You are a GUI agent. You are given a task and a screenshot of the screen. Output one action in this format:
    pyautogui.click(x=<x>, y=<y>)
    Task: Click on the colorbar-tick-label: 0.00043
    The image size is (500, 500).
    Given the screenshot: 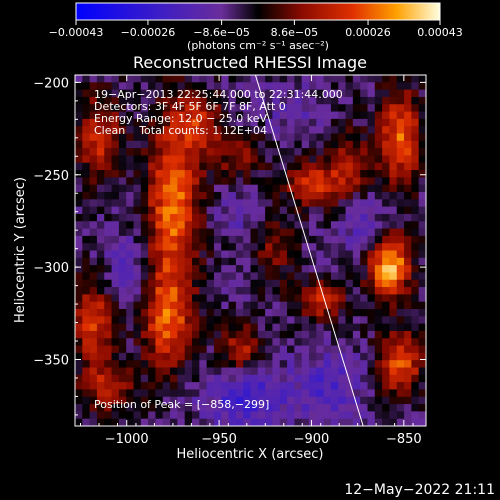 What is the action you would take?
    pyautogui.click(x=440, y=32)
    